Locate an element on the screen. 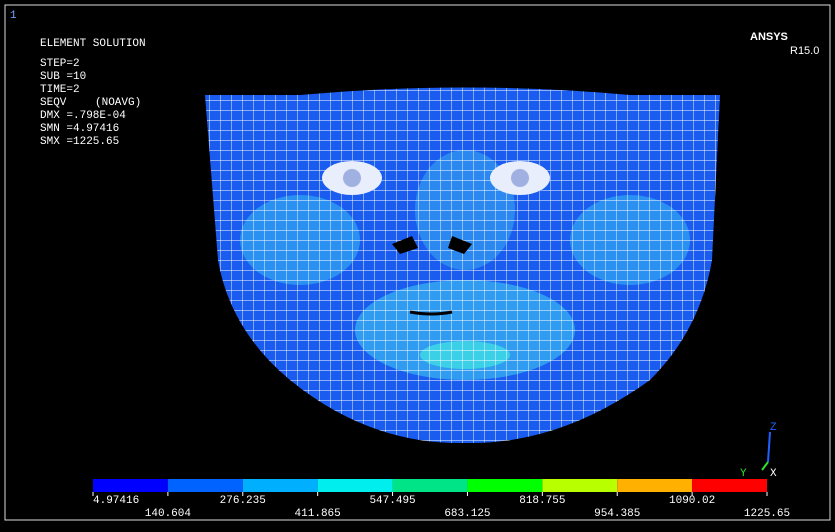  info-title: ELEMENT SOLUTION is located at coordinates (93, 44).